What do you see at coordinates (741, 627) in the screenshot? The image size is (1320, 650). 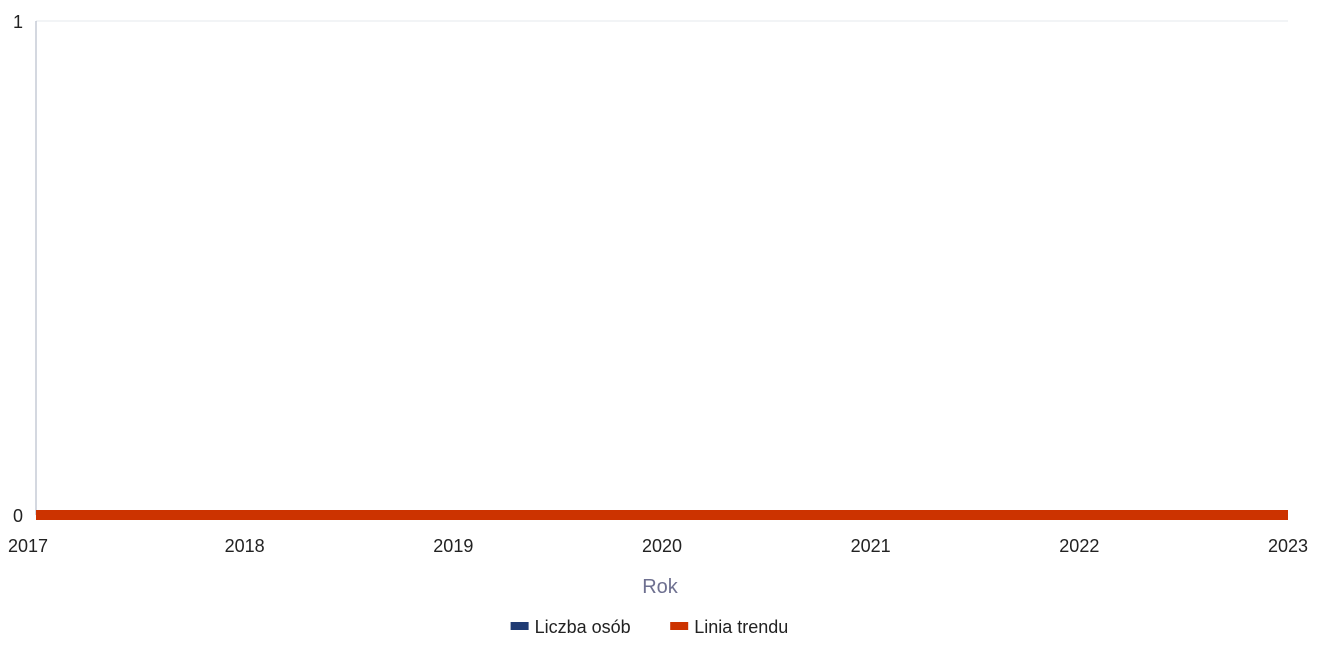 I see `legend-label: Linia trendu` at bounding box center [741, 627].